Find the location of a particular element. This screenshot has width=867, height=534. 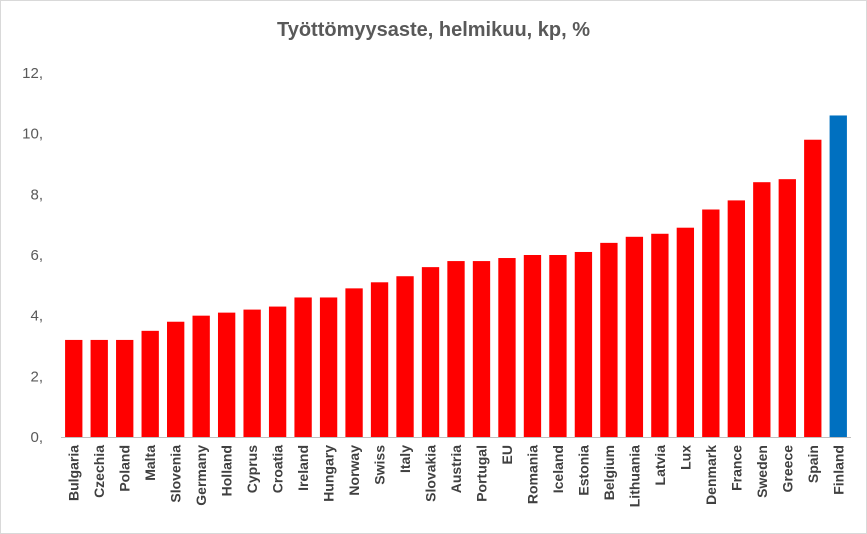

bar-czechia is located at coordinates (99, 388).